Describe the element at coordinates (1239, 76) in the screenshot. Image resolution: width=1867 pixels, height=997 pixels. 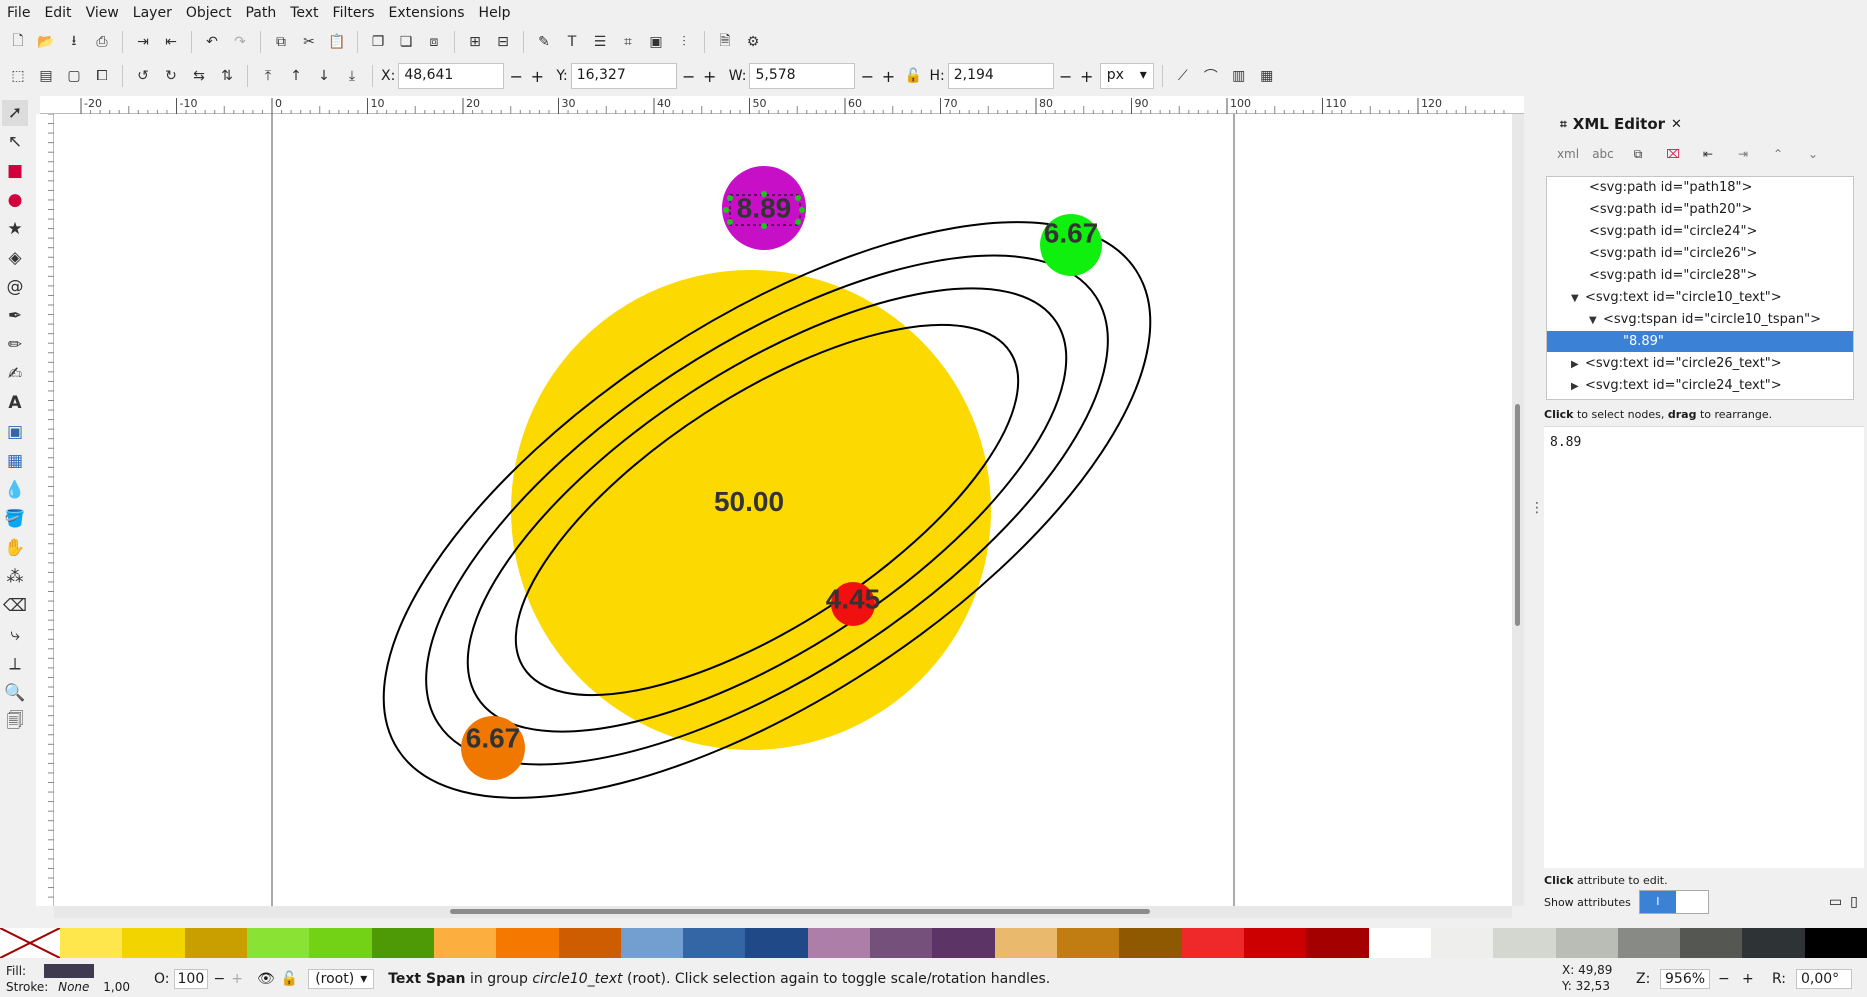
I see `transform-gradients-icon: ▥` at that location.